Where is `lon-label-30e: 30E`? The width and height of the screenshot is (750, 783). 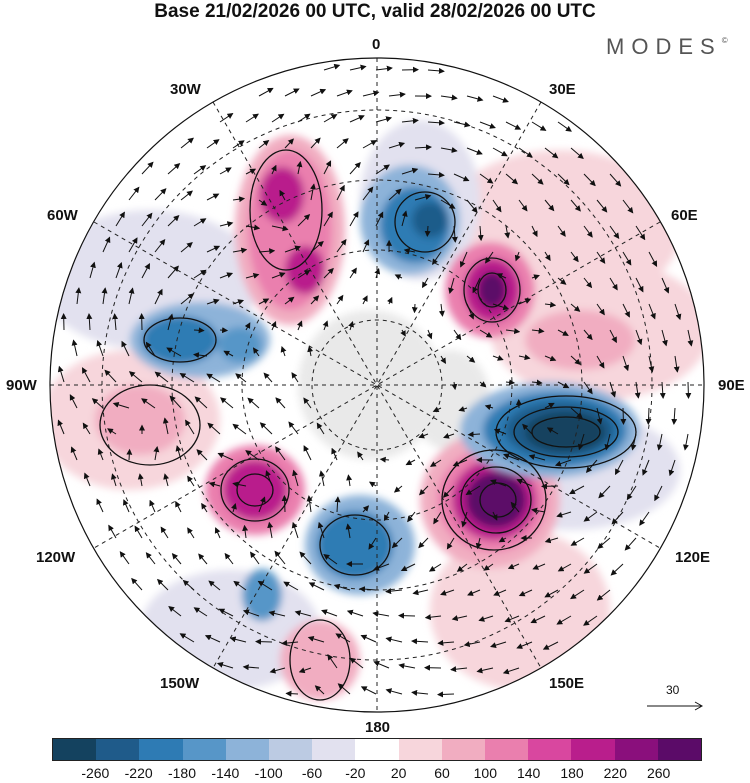 lon-label-30e: 30E is located at coordinates (562, 89).